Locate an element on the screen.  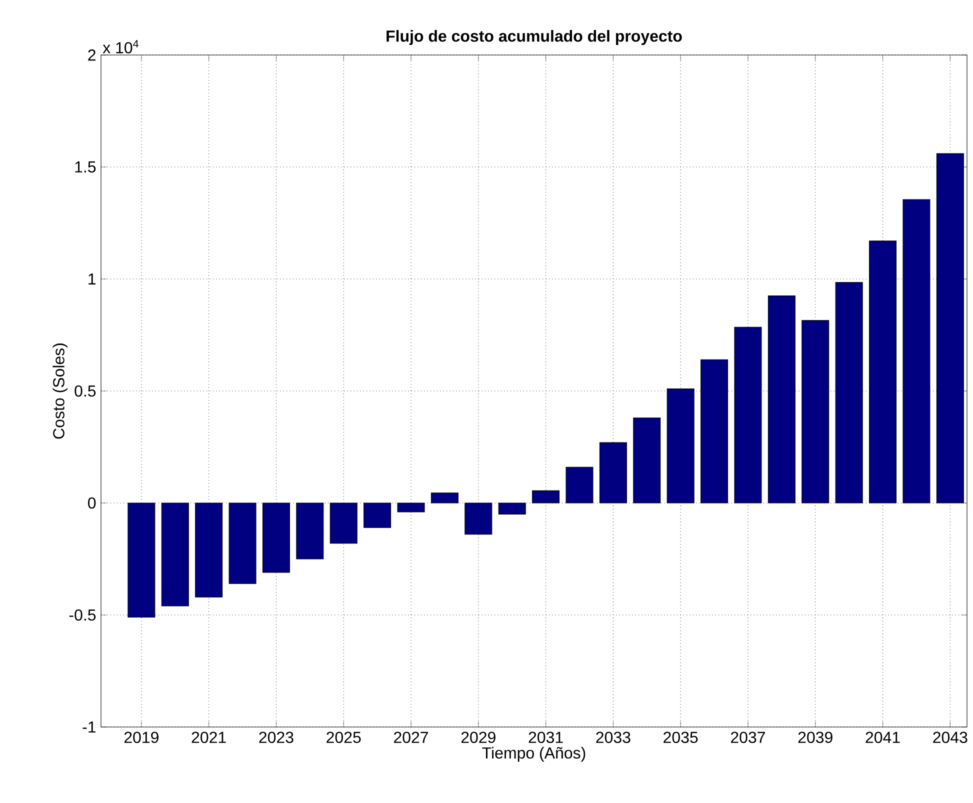
x-tick-label: 2029 is located at coordinates (478, 738).